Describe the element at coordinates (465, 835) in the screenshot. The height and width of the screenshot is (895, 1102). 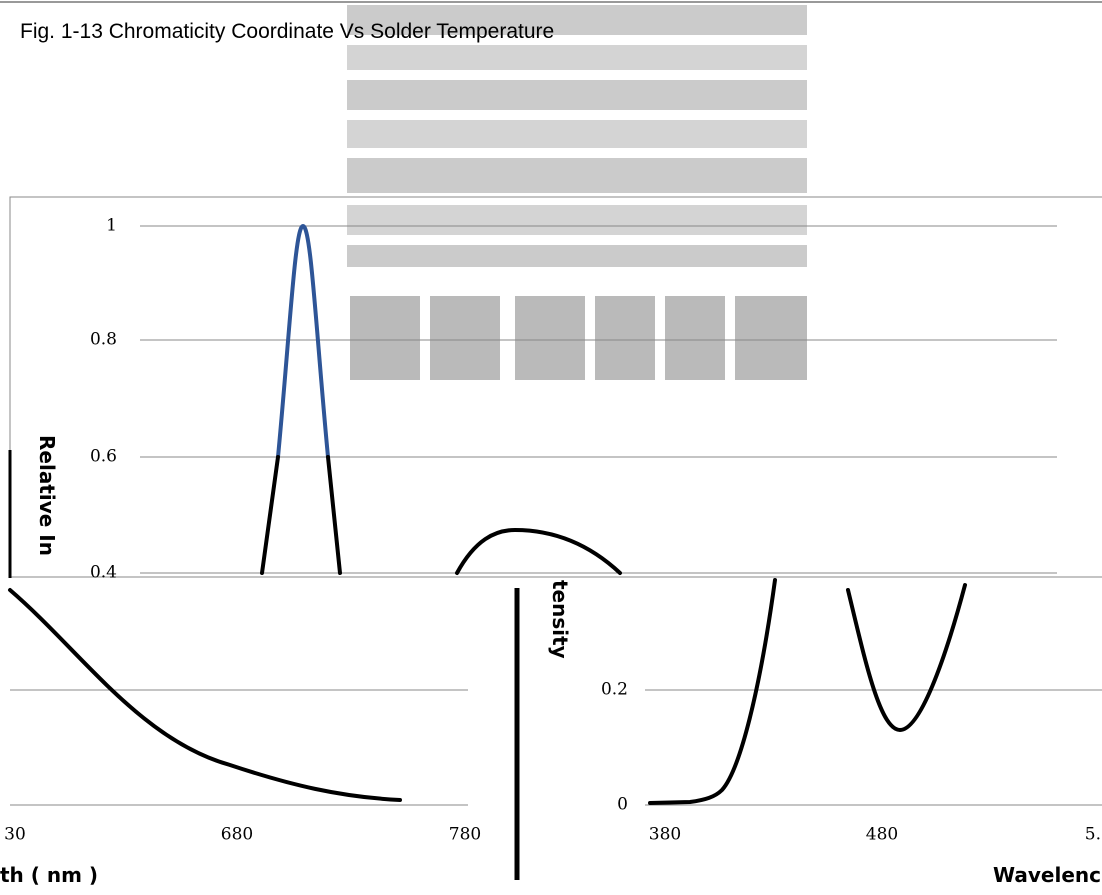
I see `x-tick-label: 780` at that location.